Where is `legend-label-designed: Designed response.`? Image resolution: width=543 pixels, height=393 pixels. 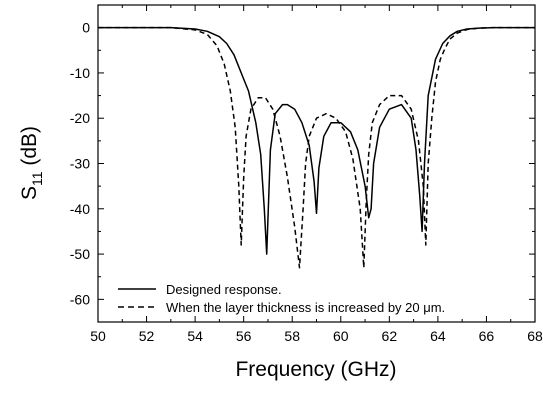 legend-label-designed: Designed response. is located at coordinates (224, 289).